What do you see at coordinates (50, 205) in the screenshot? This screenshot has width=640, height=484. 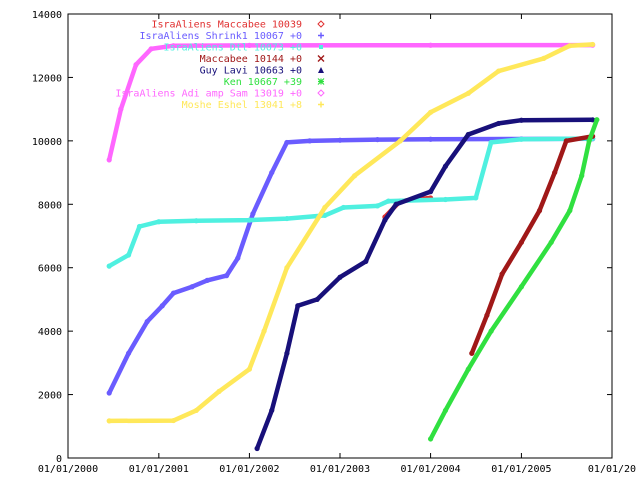 I see `y-tick-label: 8000` at bounding box center [50, 205].